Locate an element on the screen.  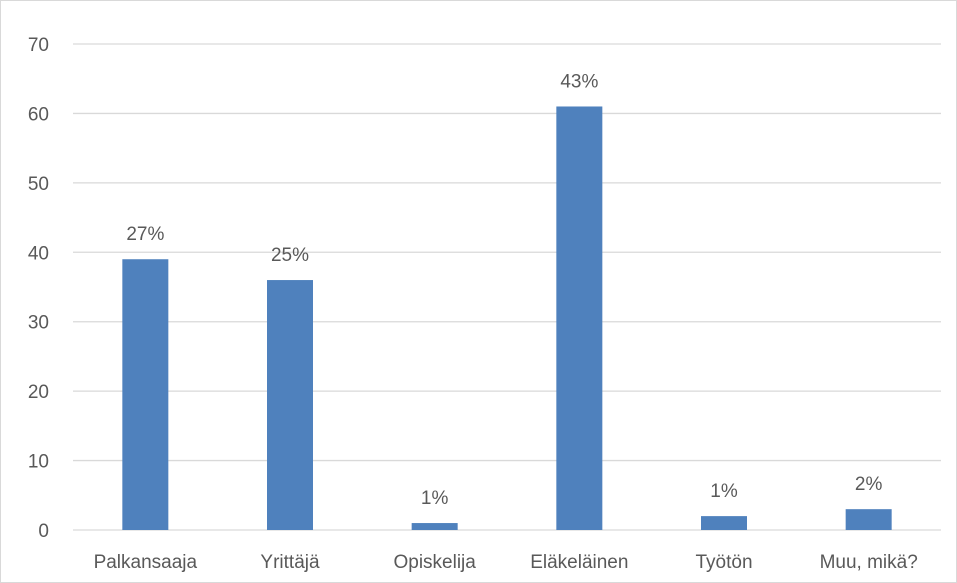
x-category-label: Eläkeläinen is located at coordinates (579, 562).